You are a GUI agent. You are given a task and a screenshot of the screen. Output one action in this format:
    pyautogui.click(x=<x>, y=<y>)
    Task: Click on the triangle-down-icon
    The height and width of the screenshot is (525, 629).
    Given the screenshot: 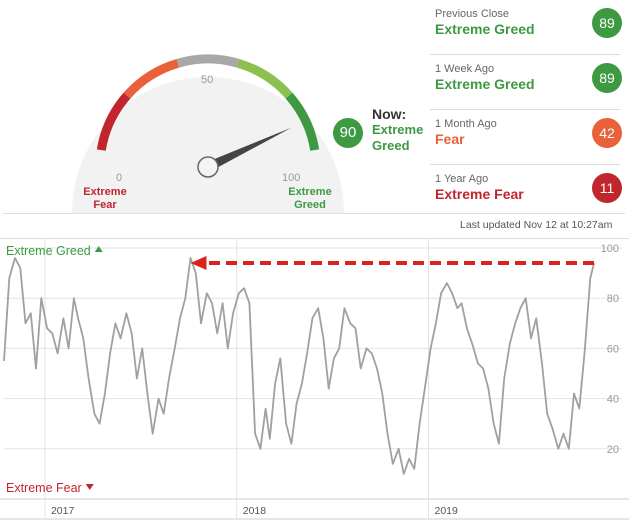 What is the action you would take?
    pyautogui.click(x=89, y=487)
    